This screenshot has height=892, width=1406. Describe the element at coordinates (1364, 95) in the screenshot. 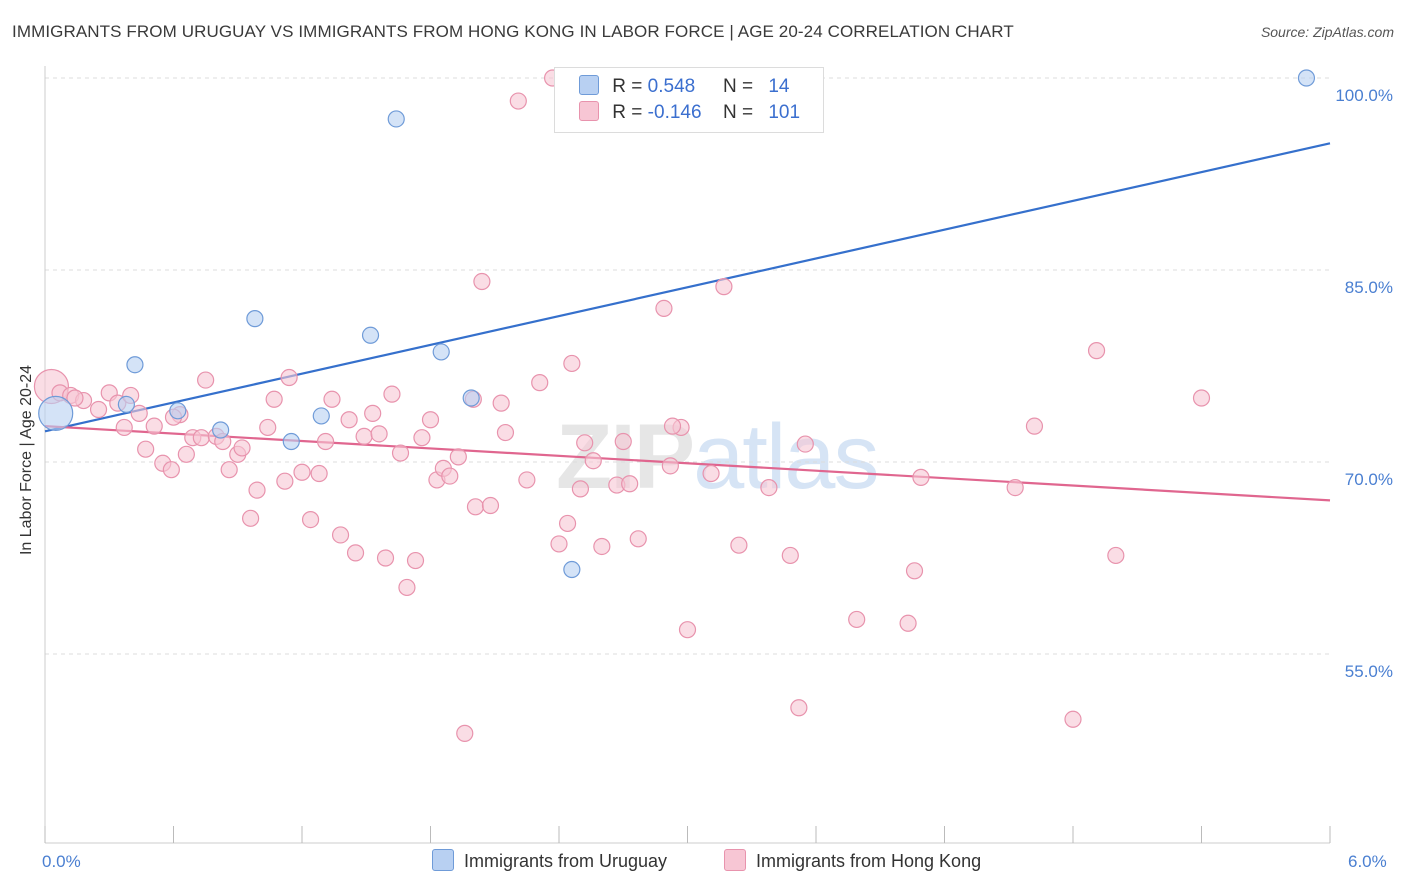

I see `y-tick-label: 100.0%` at that location.